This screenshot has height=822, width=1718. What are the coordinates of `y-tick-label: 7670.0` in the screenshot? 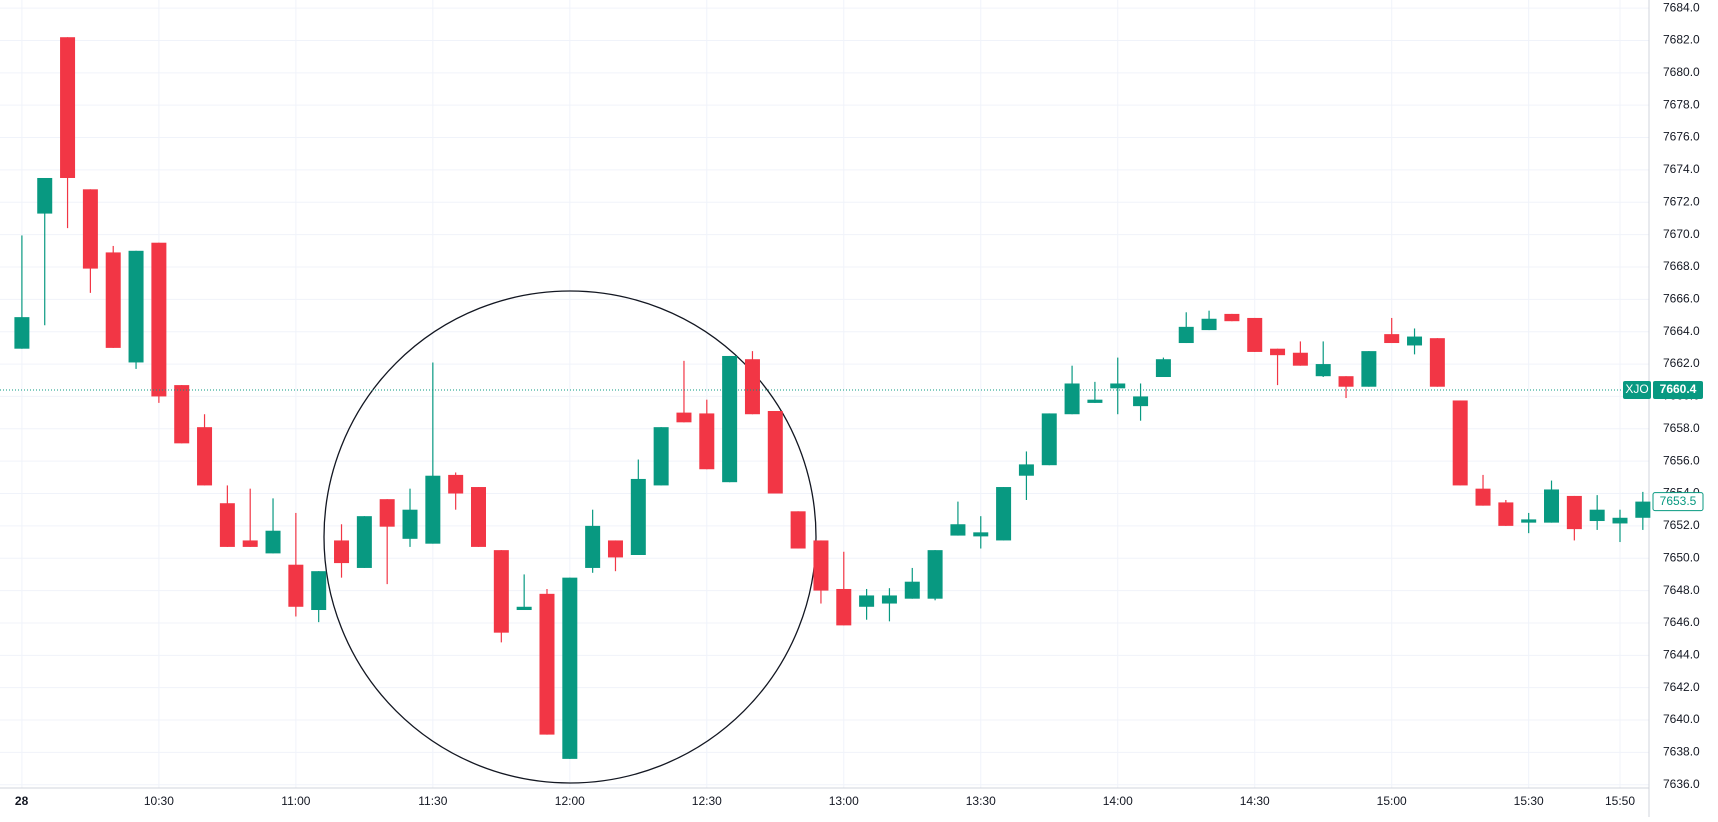 It's located at (1681, 234).